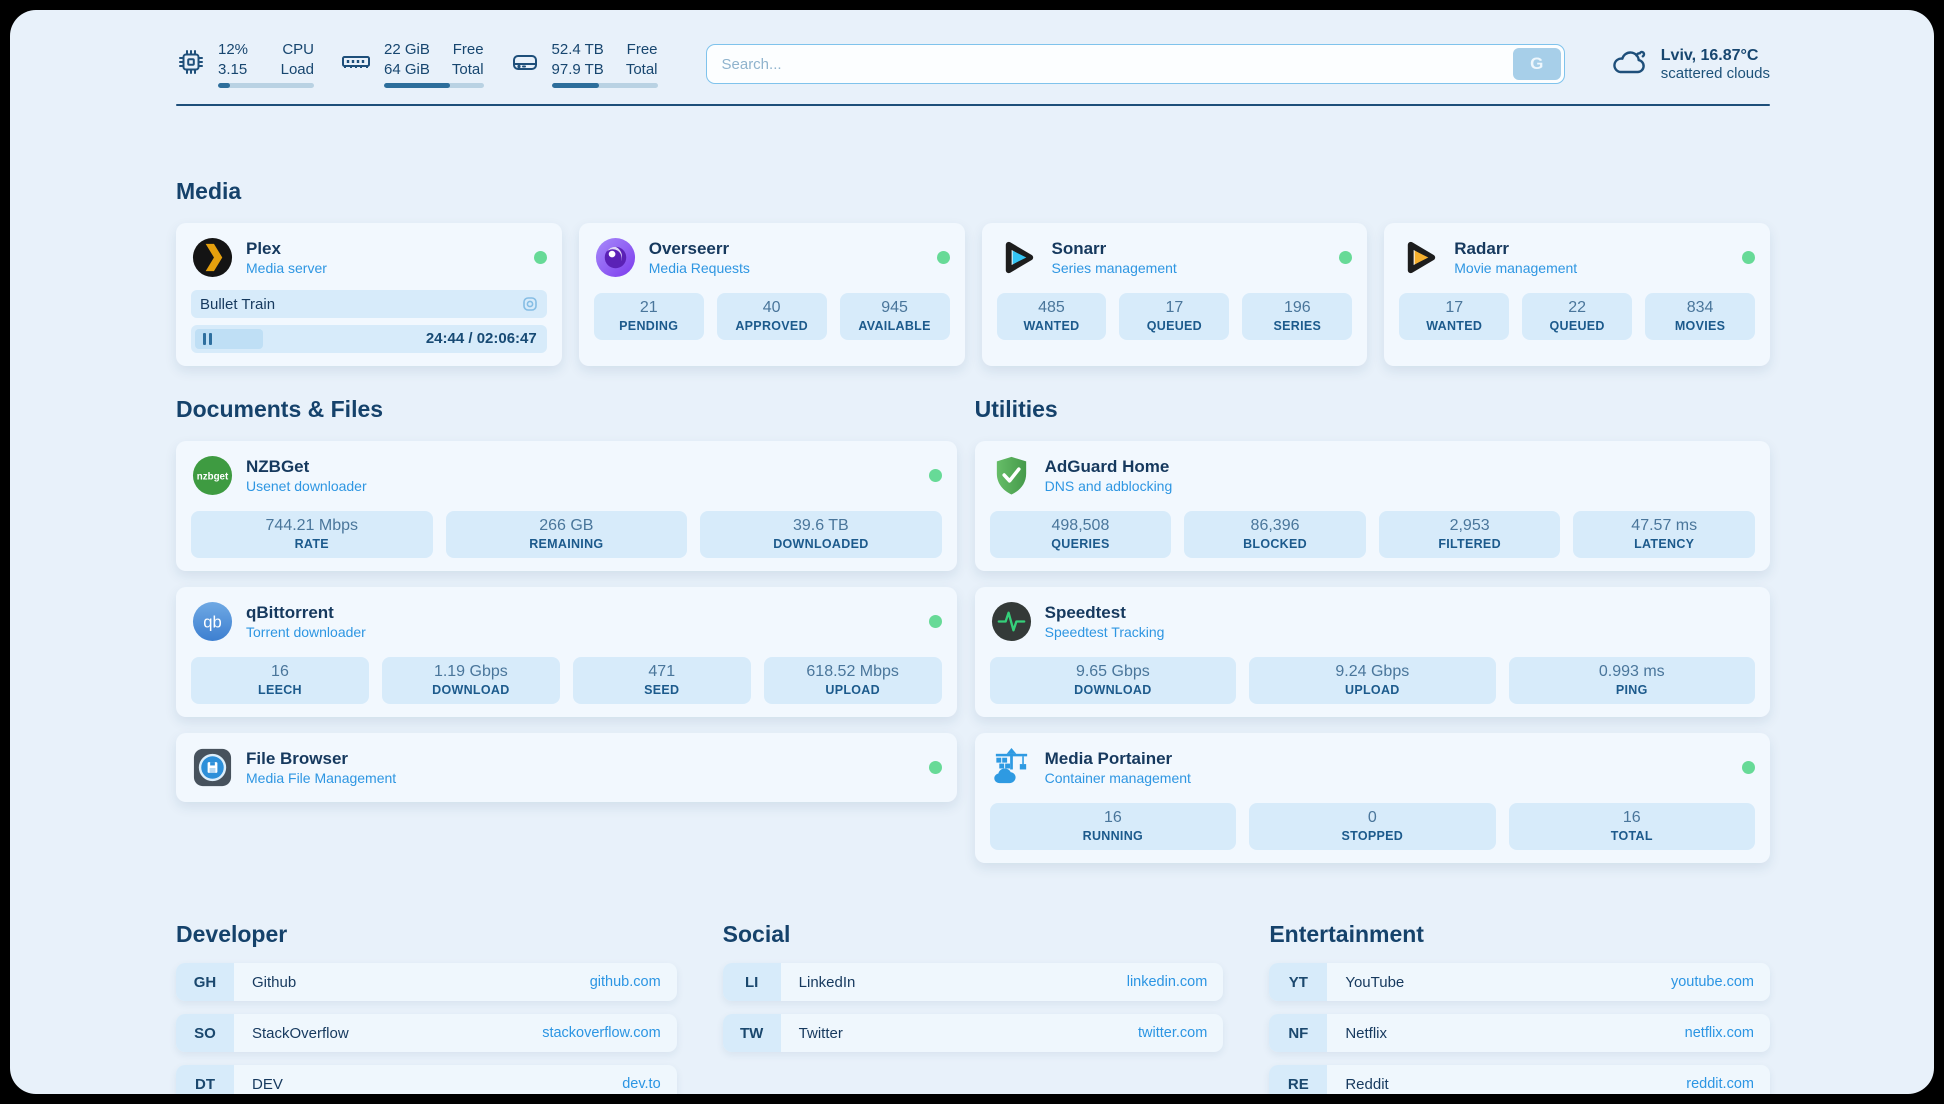 This screenshot has height=1104, width=1944. Describe the element at coordinates (615, 257) in the screenshot. I see `overseerr-icon` at that location.